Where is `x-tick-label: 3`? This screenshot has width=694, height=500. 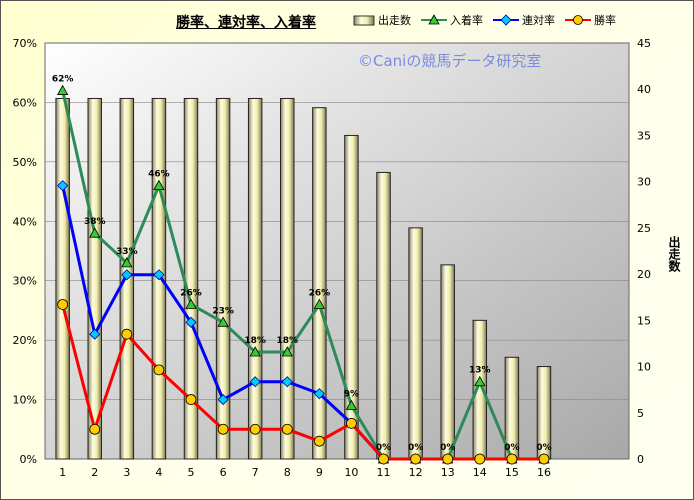 x-tick-label: 3 is located at coordinates (126, 472).